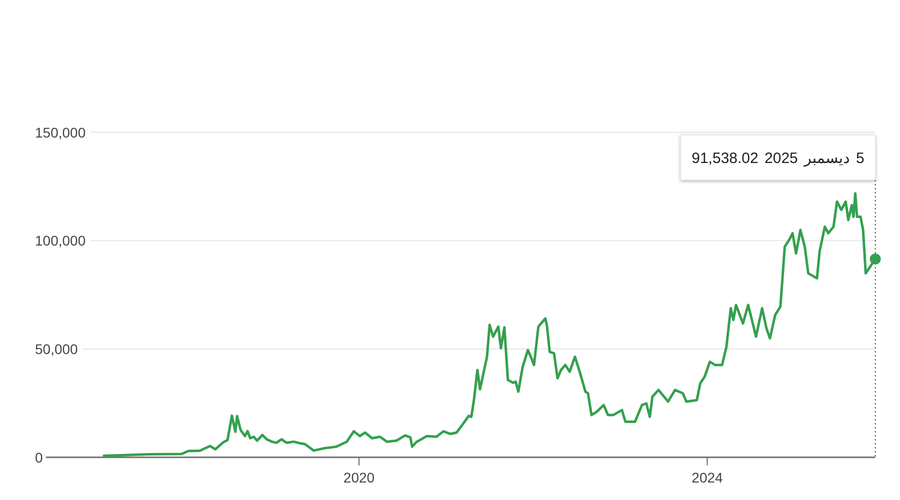 Image resolution: width=900 pixels, height=500 pixels. What do you see at coordinates (60, 240) in the screenshot?
I see `y-tick-label: 100,000` at bounding box center [60, 240].